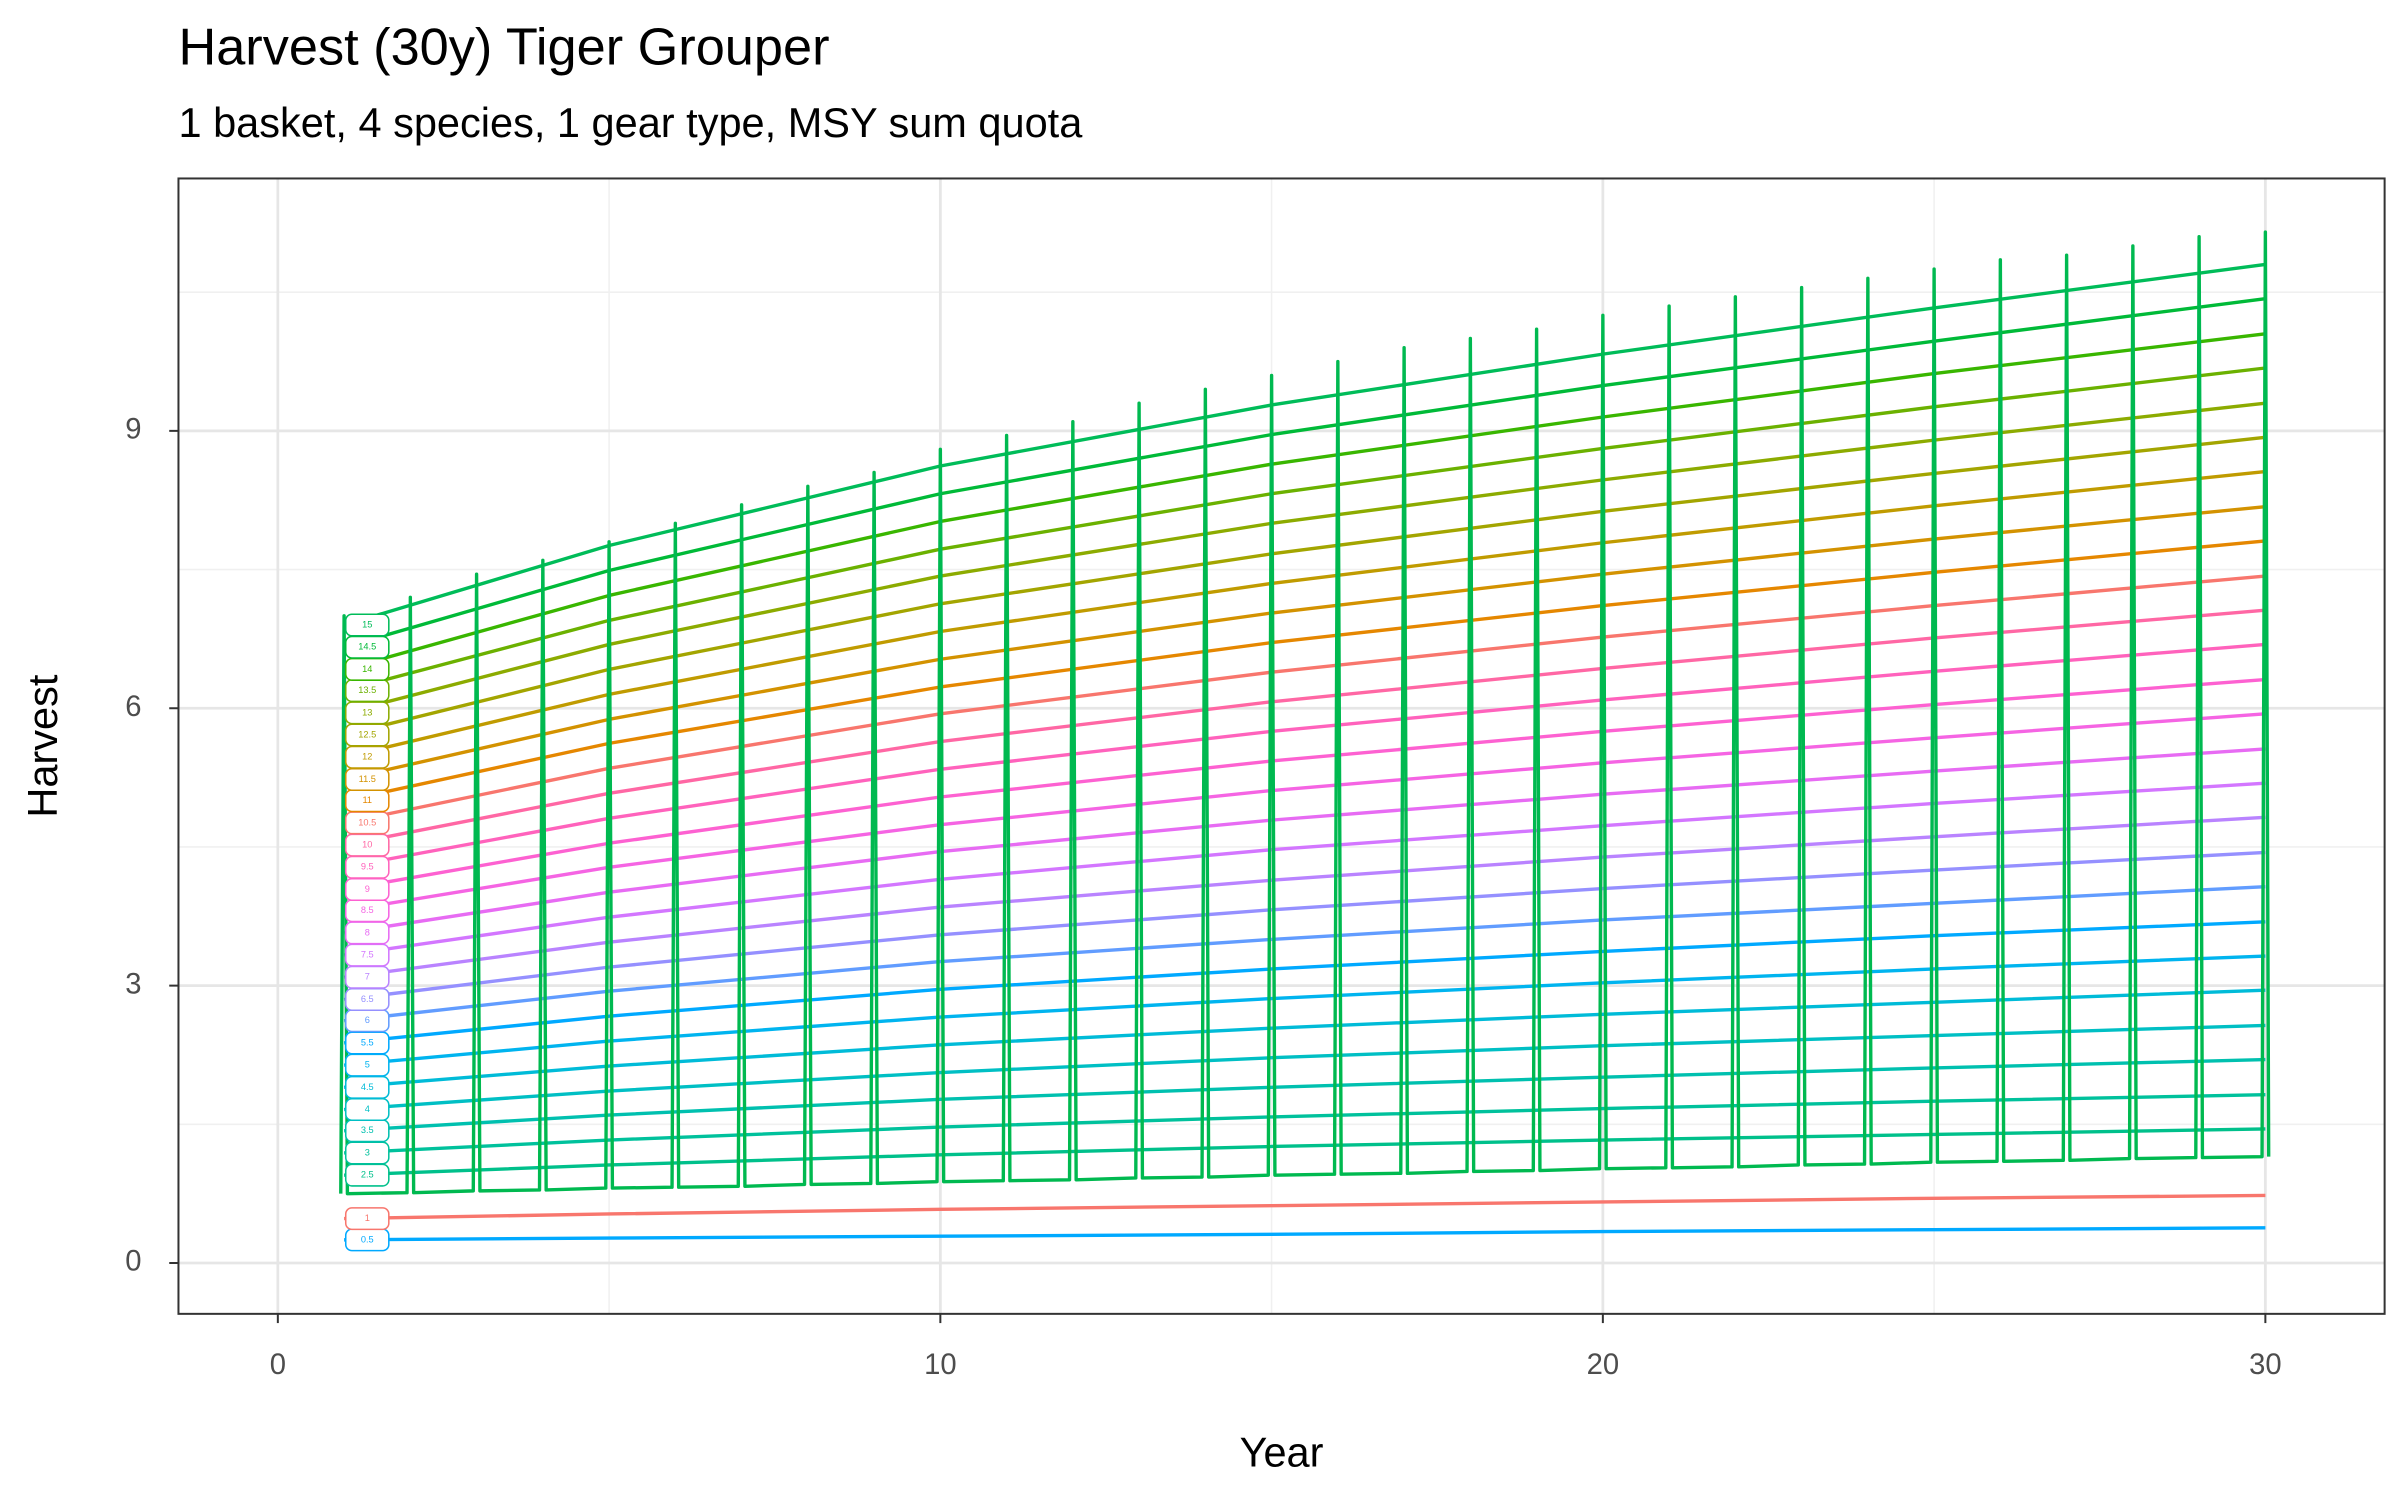 The image size is (2400, 1500). Describe the element at coordinates (133, 707) in the screenshot. I see `y-tick-label: 6` at that location.